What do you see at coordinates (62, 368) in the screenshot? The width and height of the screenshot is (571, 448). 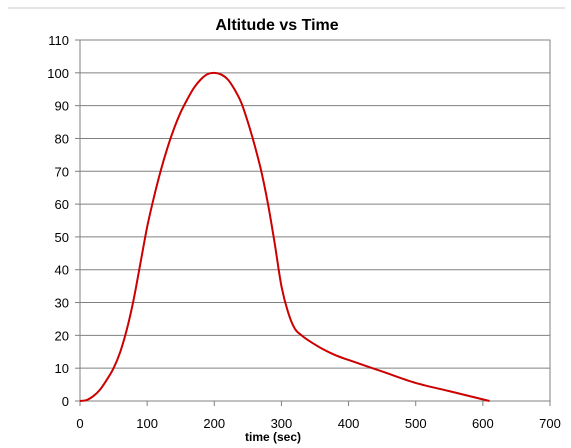 I see `y-tick-label: 10` at bounding box center [62, 368].